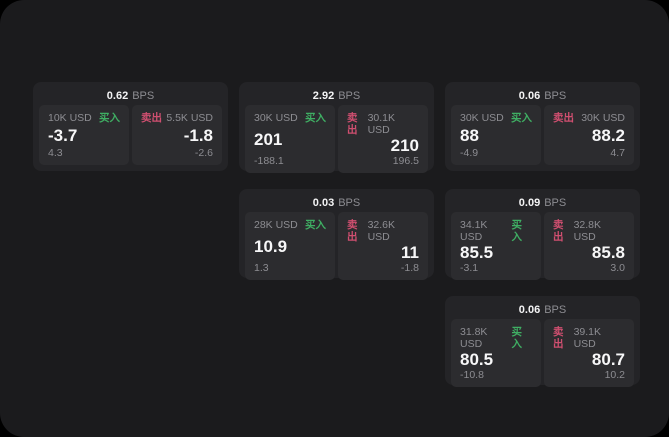 This screenshot has height=437, width=669. I want to click on buy-price: 80.5, so click(477, 359).